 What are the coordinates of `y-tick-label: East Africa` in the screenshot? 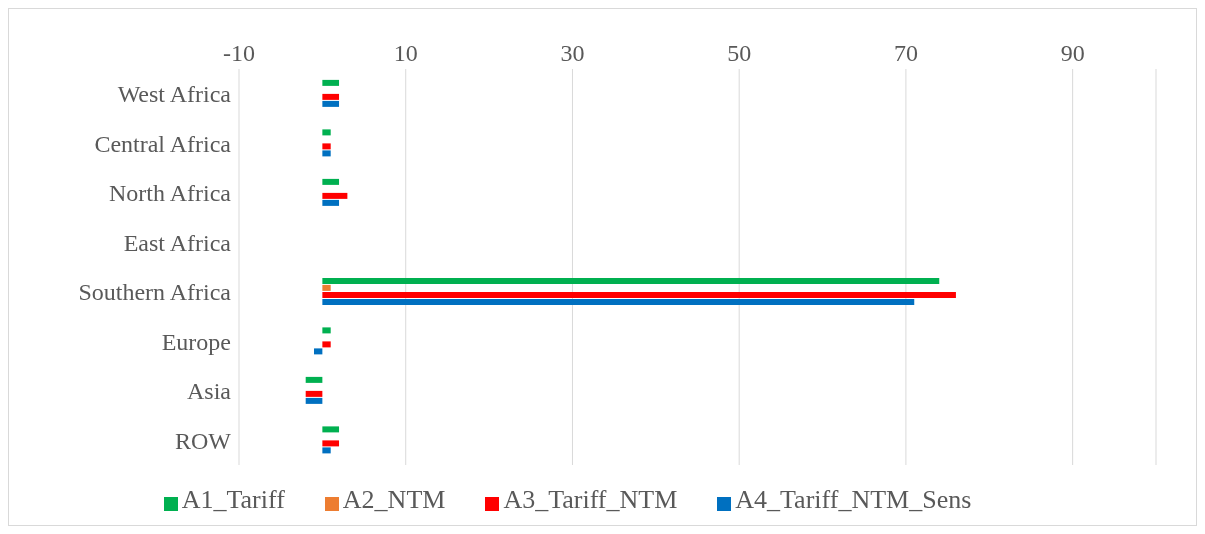 It's located at (177, 242).